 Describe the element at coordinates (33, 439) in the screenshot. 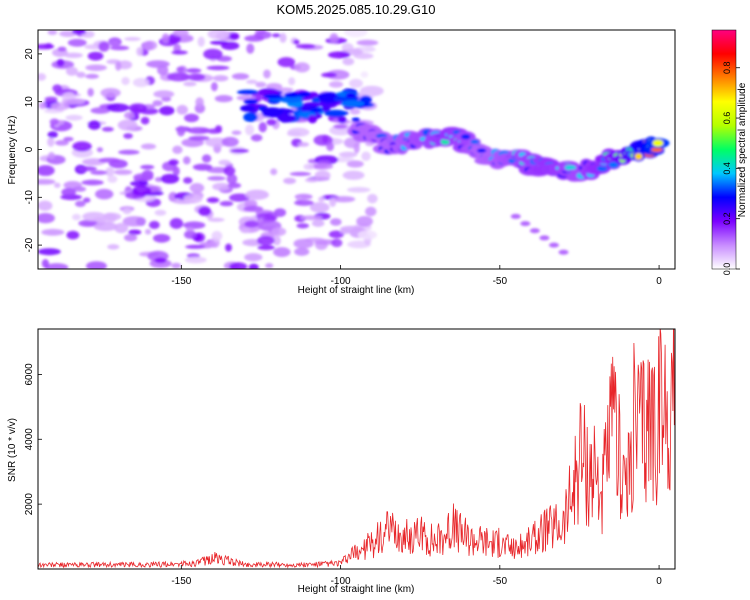

I see `snr-y-ticks: 2000 4000 6000` at that location.